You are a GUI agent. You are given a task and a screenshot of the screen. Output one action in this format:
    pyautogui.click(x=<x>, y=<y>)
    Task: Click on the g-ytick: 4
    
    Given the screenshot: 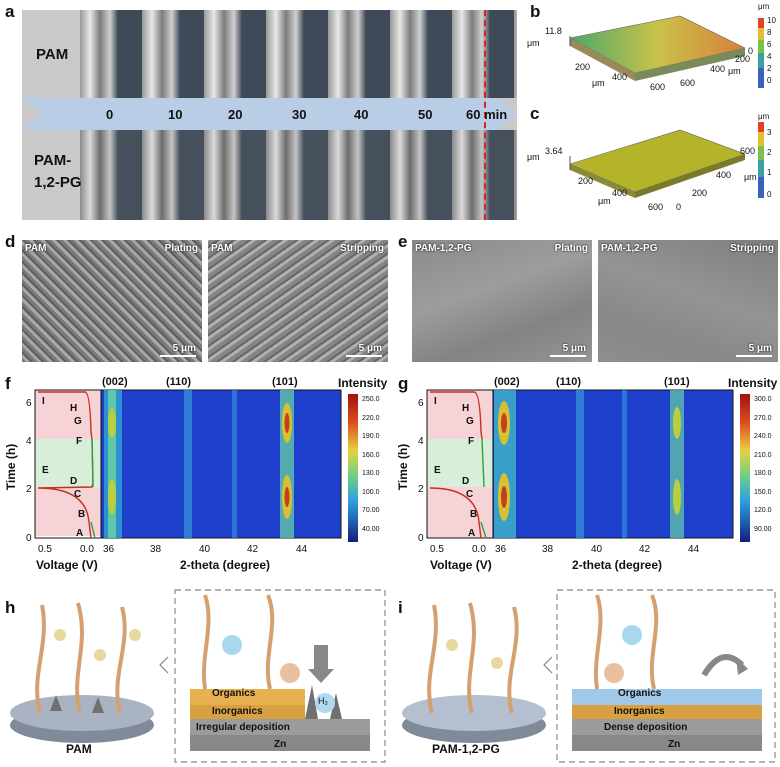 What is the action you would take?
    pyautogui.click(x=421, y=441)
    